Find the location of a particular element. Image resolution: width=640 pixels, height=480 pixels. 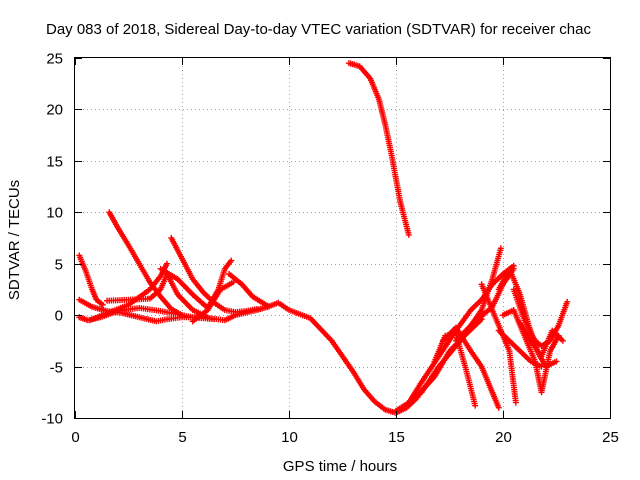

y-tick-label: 20 is located at coordinates (54, 110).